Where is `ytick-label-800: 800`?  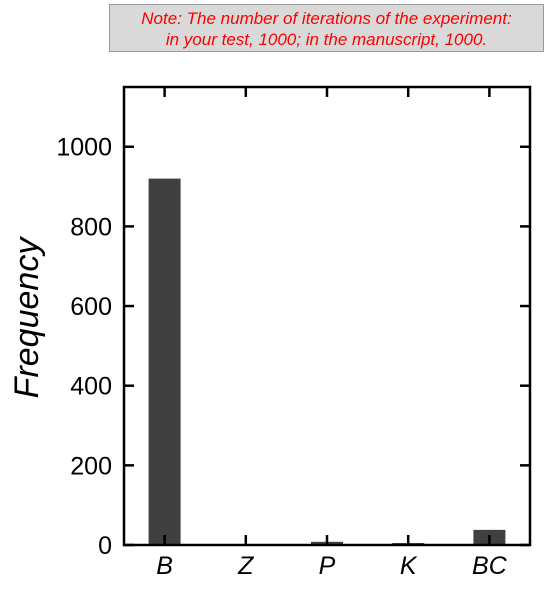
ytick-label-800: 800 is located at coordinates (91, 227).